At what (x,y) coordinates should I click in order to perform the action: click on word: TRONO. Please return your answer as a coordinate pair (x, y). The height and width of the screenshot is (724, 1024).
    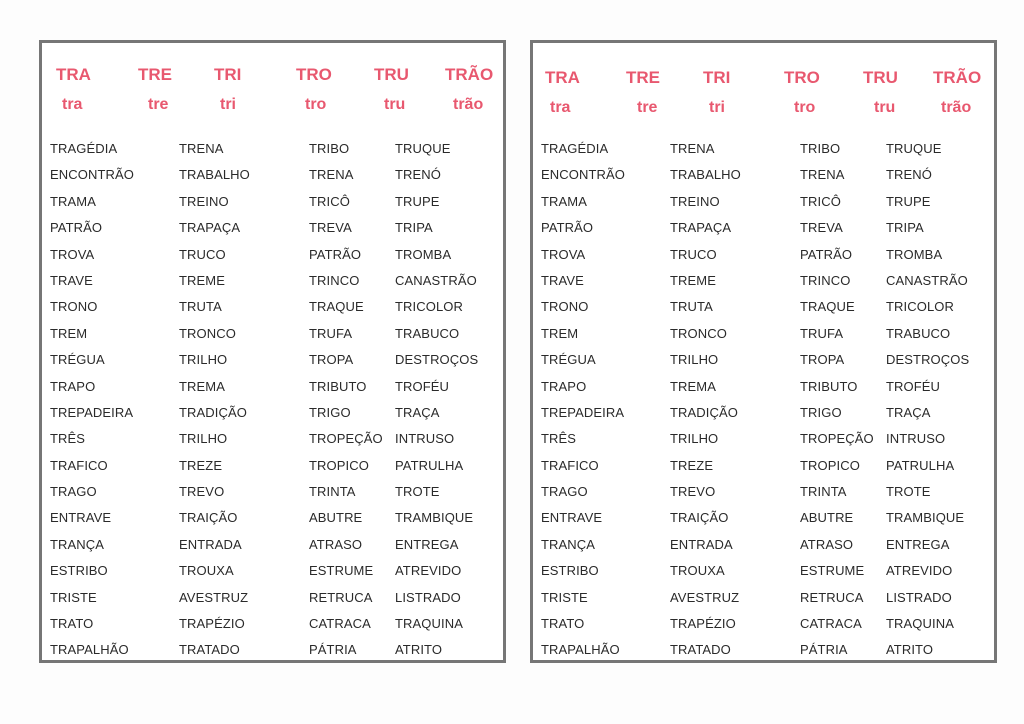
    Looking at the image, I should click on (74, 307).